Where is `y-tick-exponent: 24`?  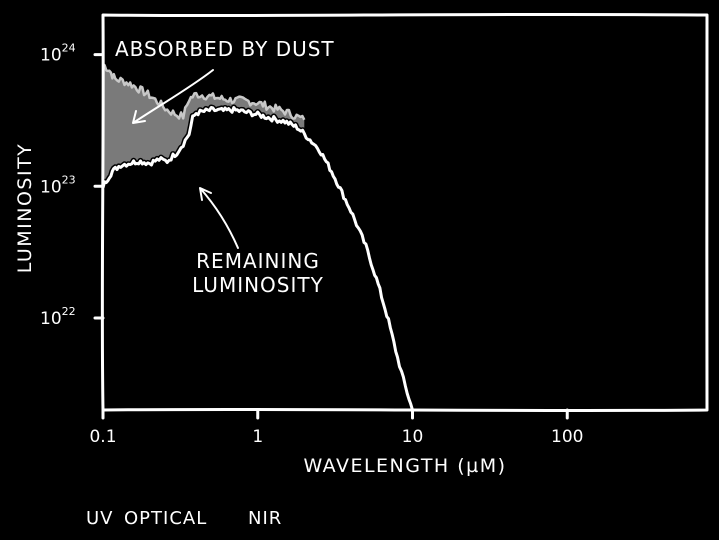 y-tick-exponent: 24 is located at coordinates (69, 48).